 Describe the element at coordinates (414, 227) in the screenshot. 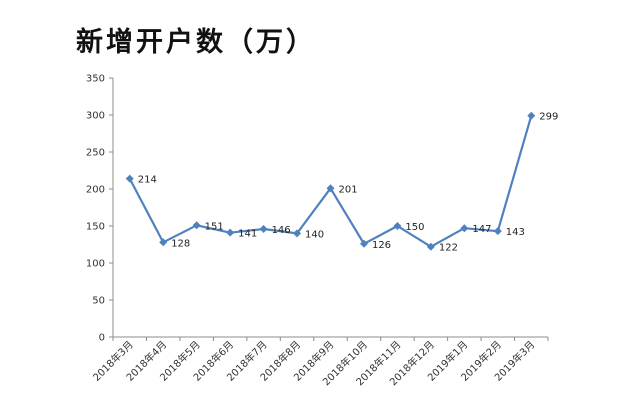

I see `data-label: 150` at that location.